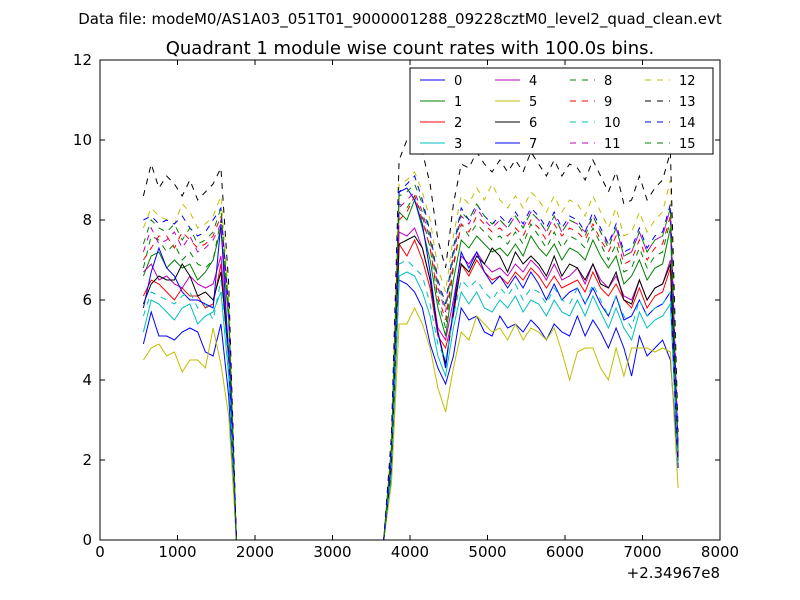 The width and height of the screenshot is (800, 600). I want to click on y-tick-label: 0, so click(87, 540).